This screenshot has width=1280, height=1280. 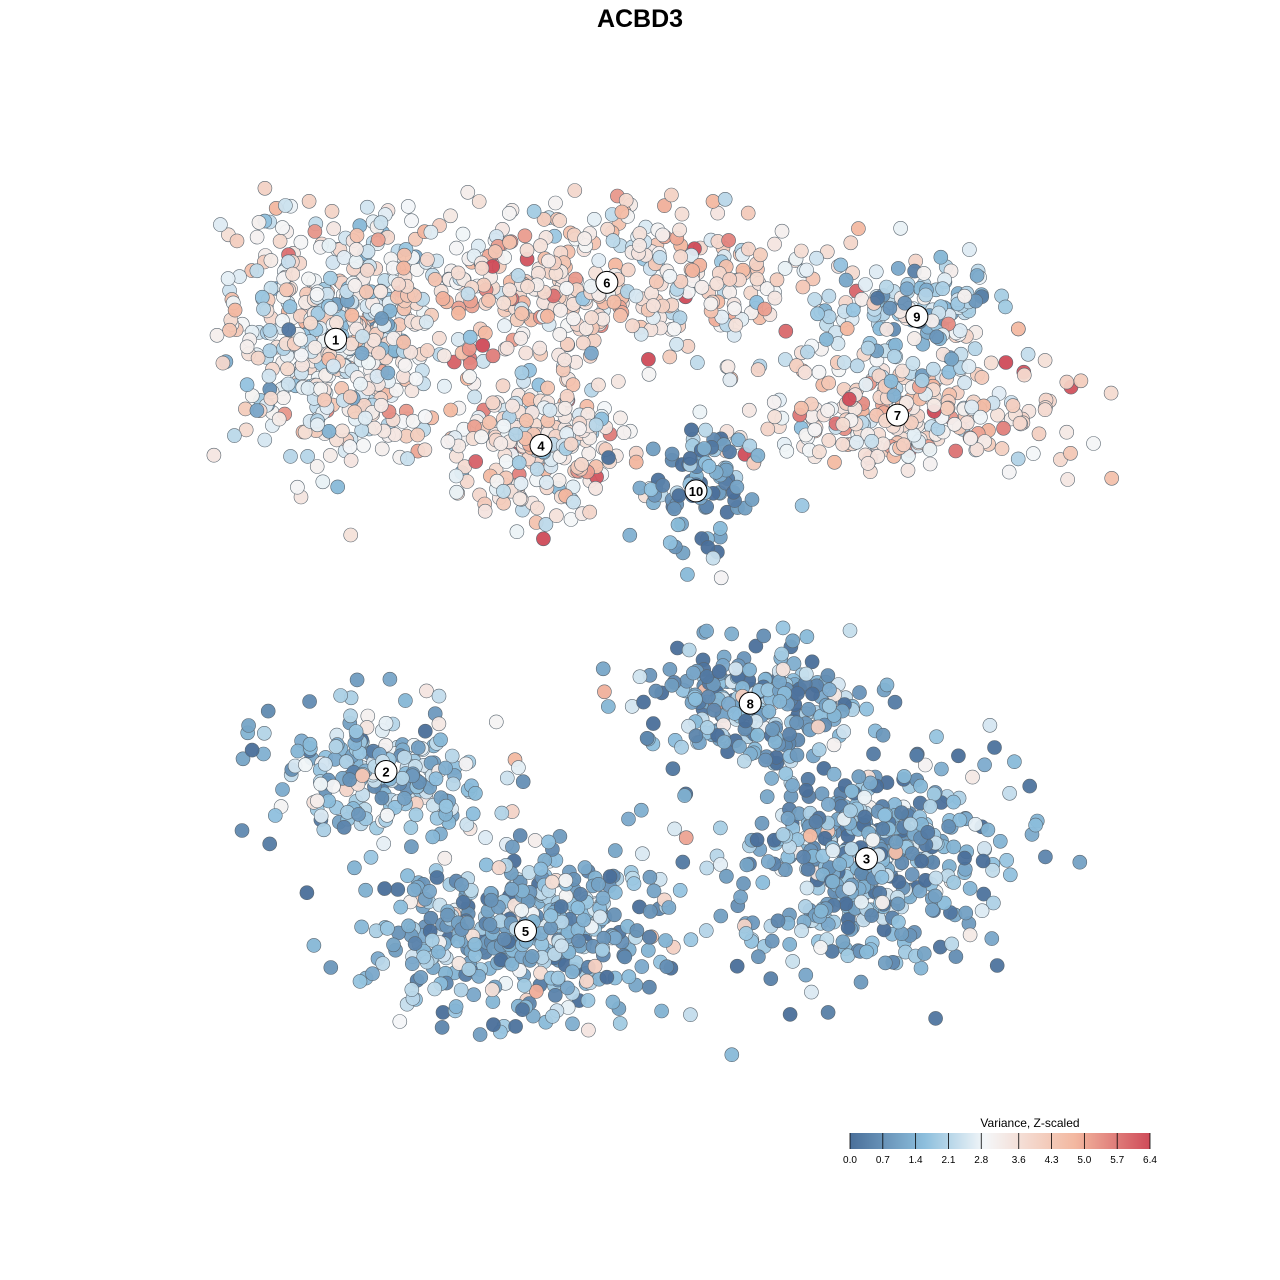 I want to click on cluster-label-9: 9, so click(x=917, y=316).